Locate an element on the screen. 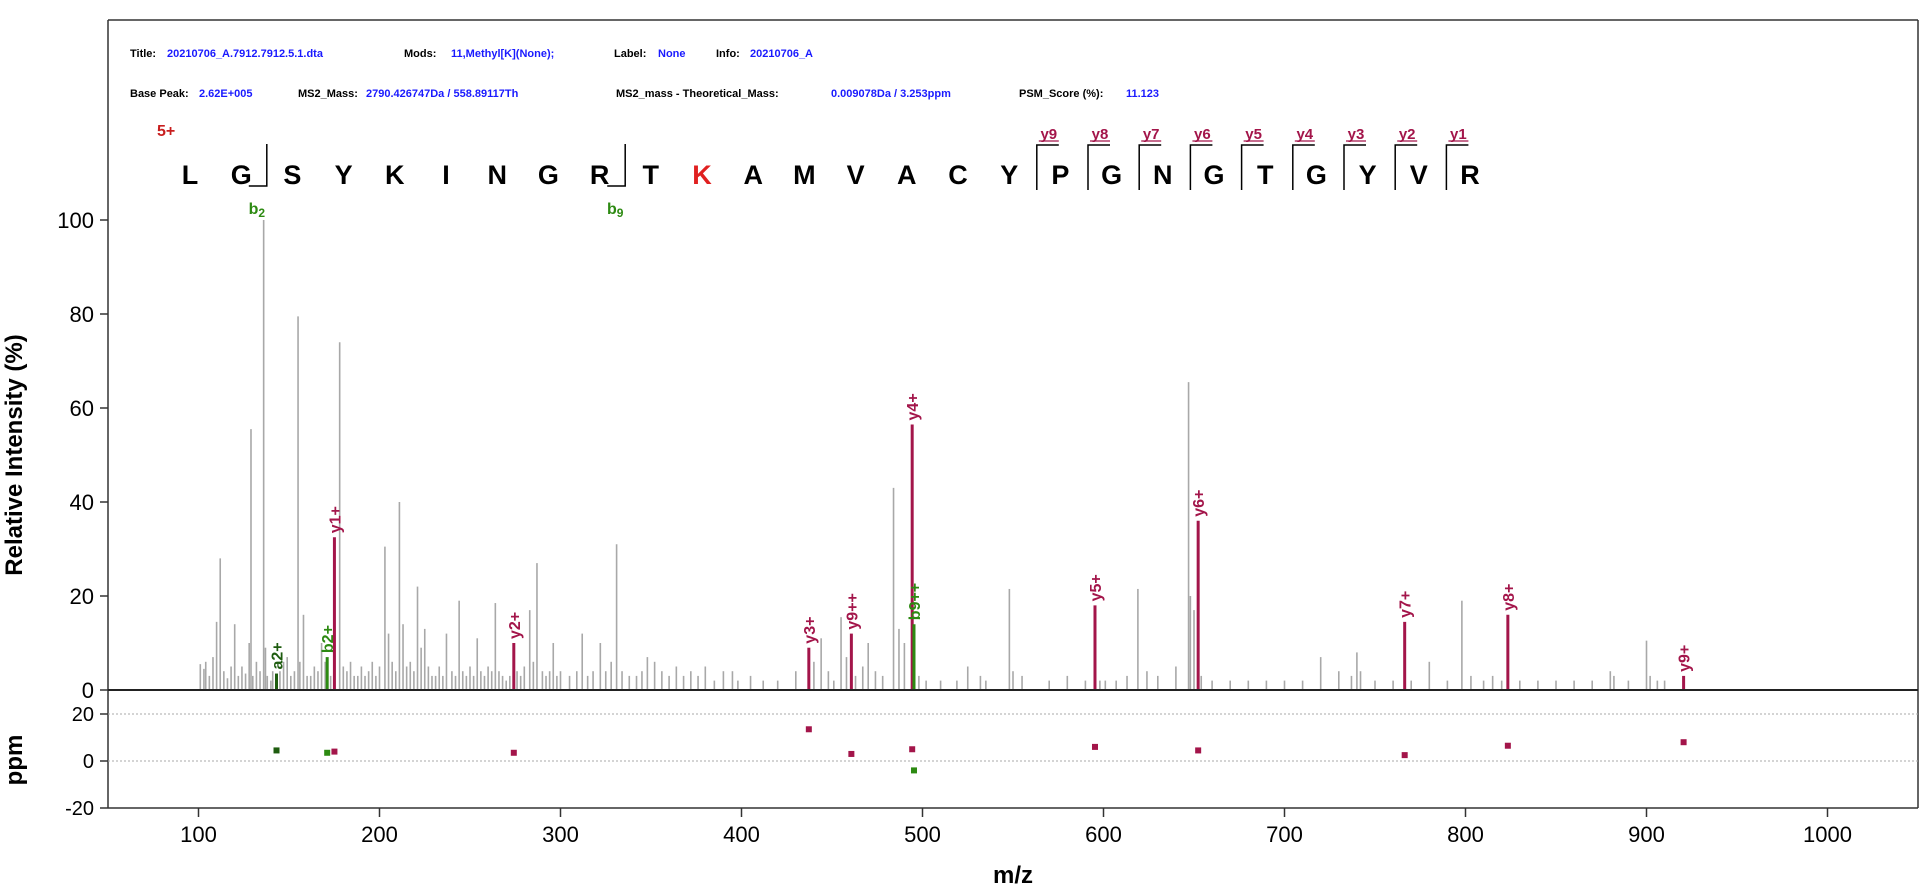 Image resolution: width=1920 pixels, height=894 pixels. y-ion-bracket-y4 is located at coordinates (1303, 167).